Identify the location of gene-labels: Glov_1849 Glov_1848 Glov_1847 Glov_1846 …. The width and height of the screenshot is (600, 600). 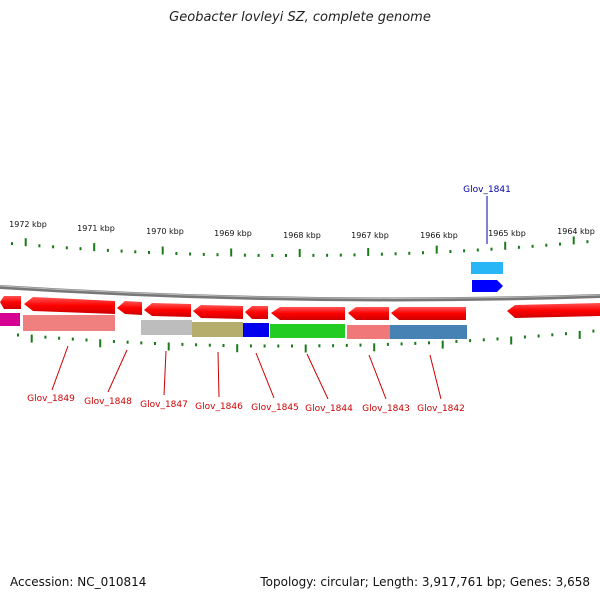
(246, 404).